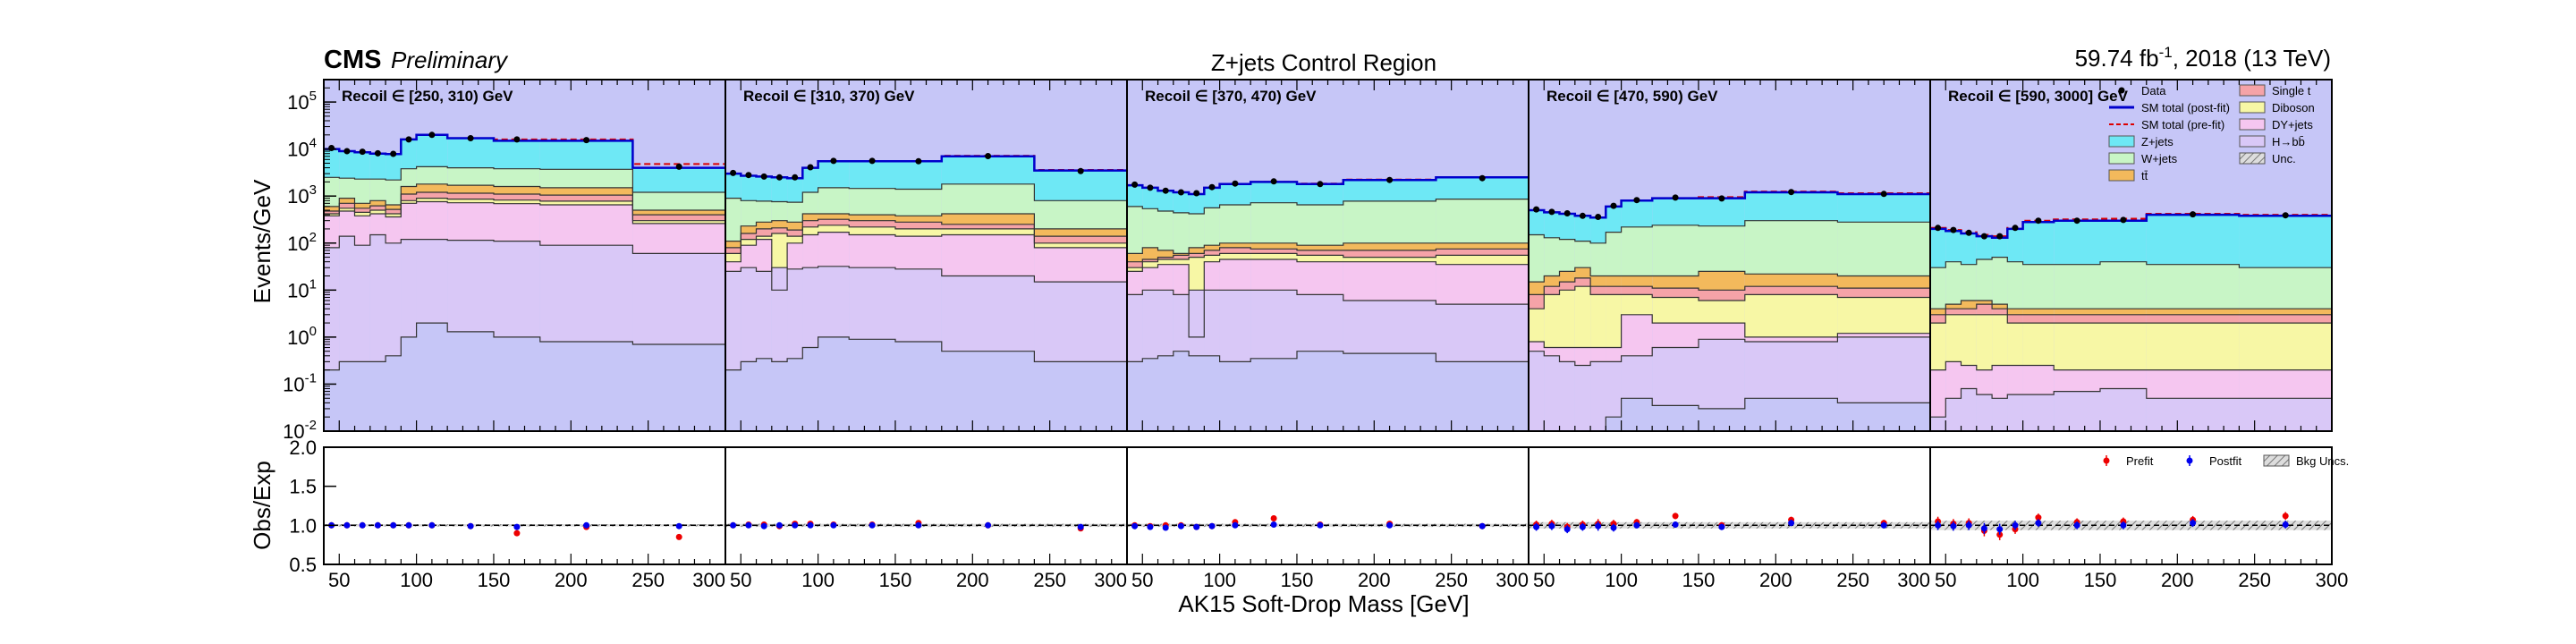 The height and width of the screenshot is (644, 2576). What do you see at coordinates (2254, 580) in the screenshot?
I see `x-tick-label: 250` at bounding box center [2254, 580].